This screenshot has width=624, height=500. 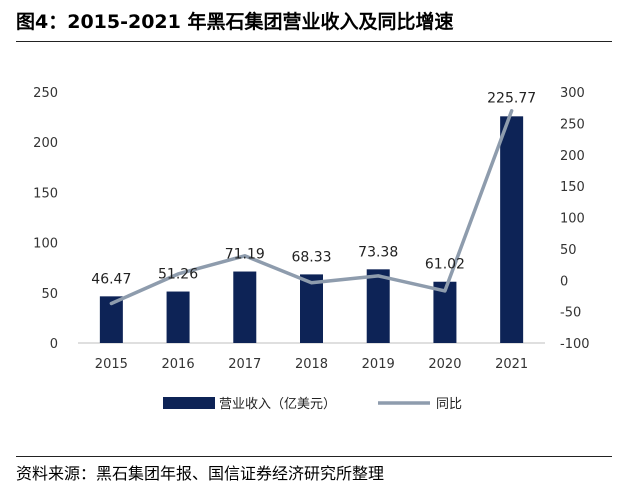 I want to click on x-axis-ticks: 2015 2016 2017 2018 2019 2020 2021, so click(x=311, y=364).